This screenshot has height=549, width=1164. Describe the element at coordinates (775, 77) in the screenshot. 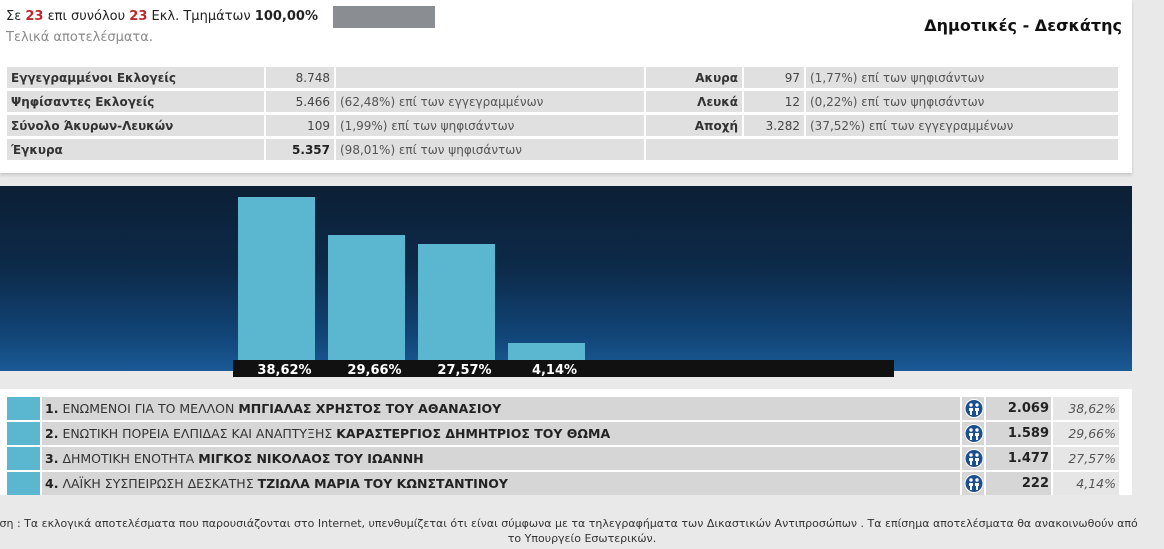

I see `stat-value: 97` at that location.